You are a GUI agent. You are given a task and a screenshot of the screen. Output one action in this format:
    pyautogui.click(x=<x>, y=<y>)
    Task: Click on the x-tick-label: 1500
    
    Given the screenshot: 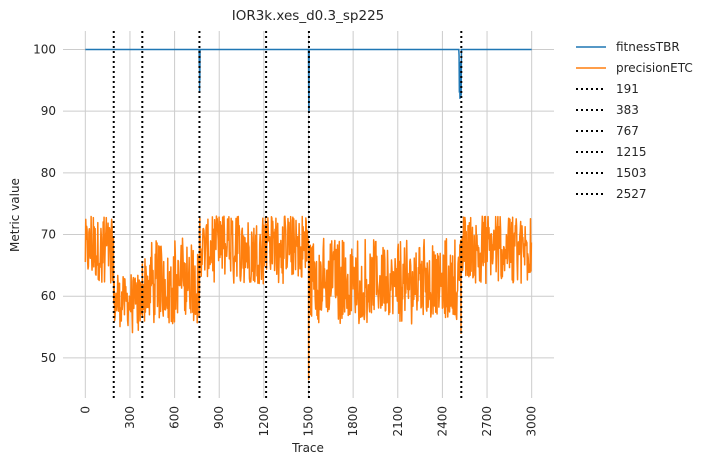 What is the action you would take?
    pyautogui.click(x=309, y=421)
    